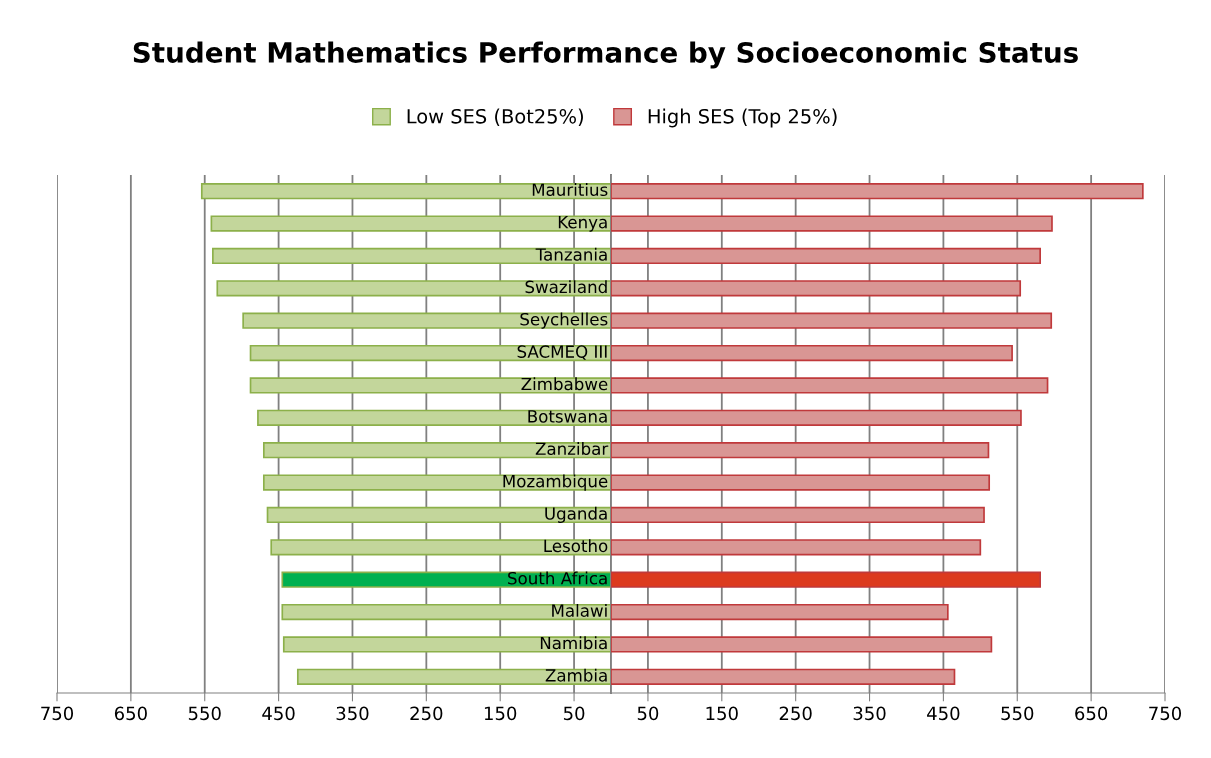 This screenshot has width=1211, height=758. Describe the element at coordinates (582, 224) in the screenshot. I see `y-tick-label: Kenya` at that location.